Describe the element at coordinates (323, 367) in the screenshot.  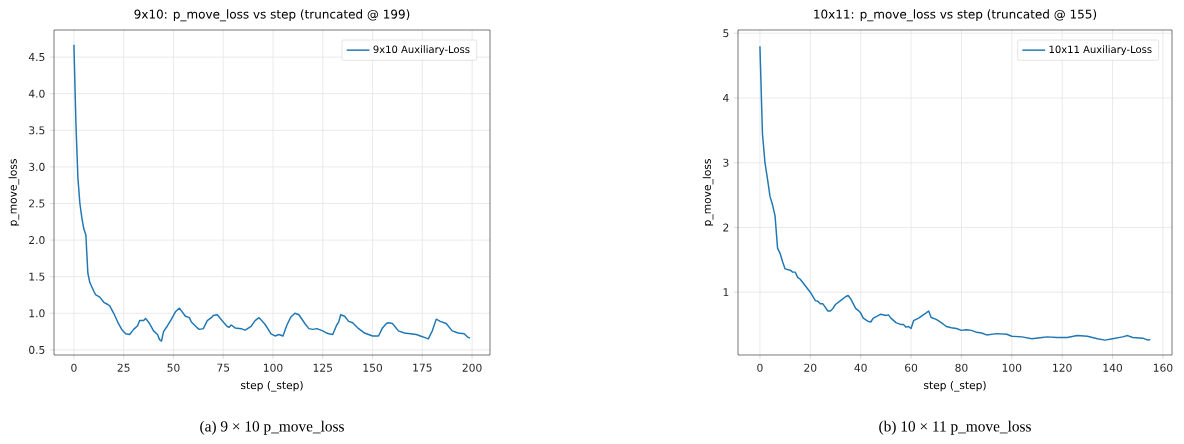
I see `x-tick-label: 125` at that location.